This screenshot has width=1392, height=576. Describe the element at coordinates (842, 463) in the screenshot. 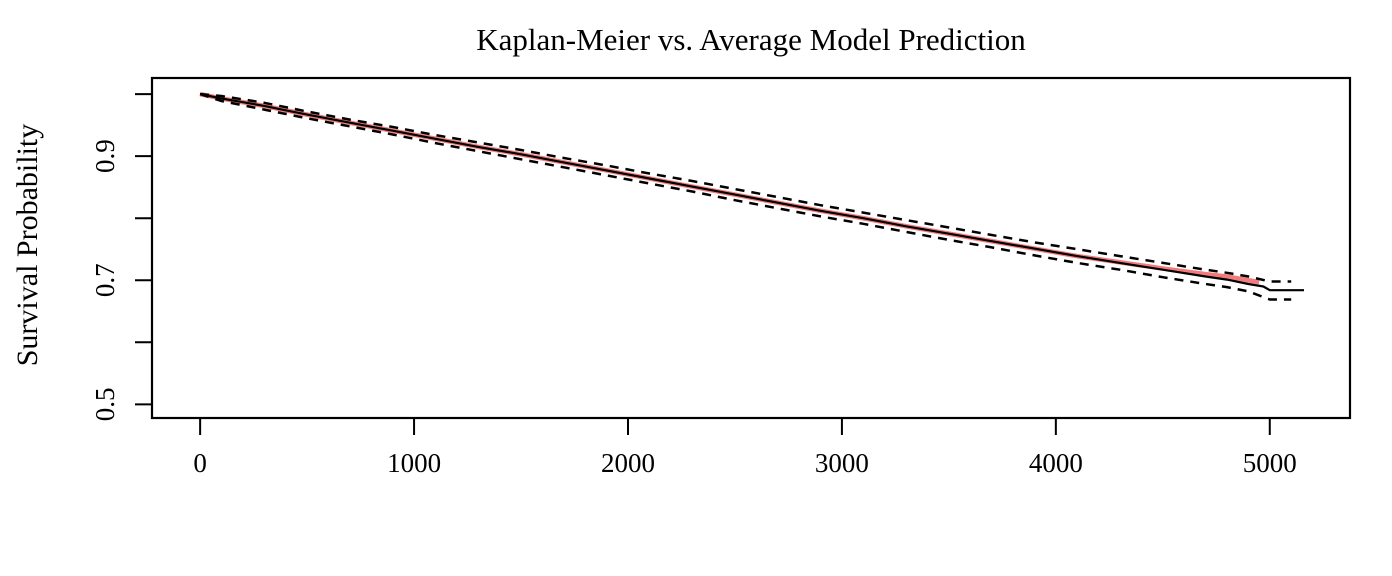

I see `x-axis-tick-label: 3000` at that location.